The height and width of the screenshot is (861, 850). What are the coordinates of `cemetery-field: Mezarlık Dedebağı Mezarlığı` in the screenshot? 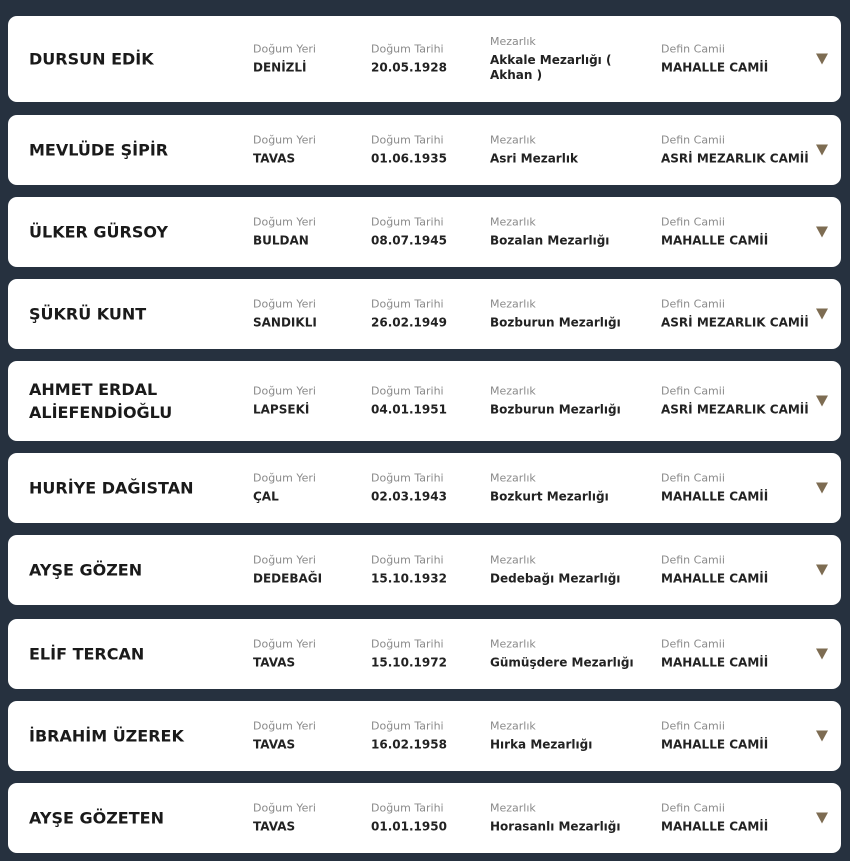 It's located at (572, 570).